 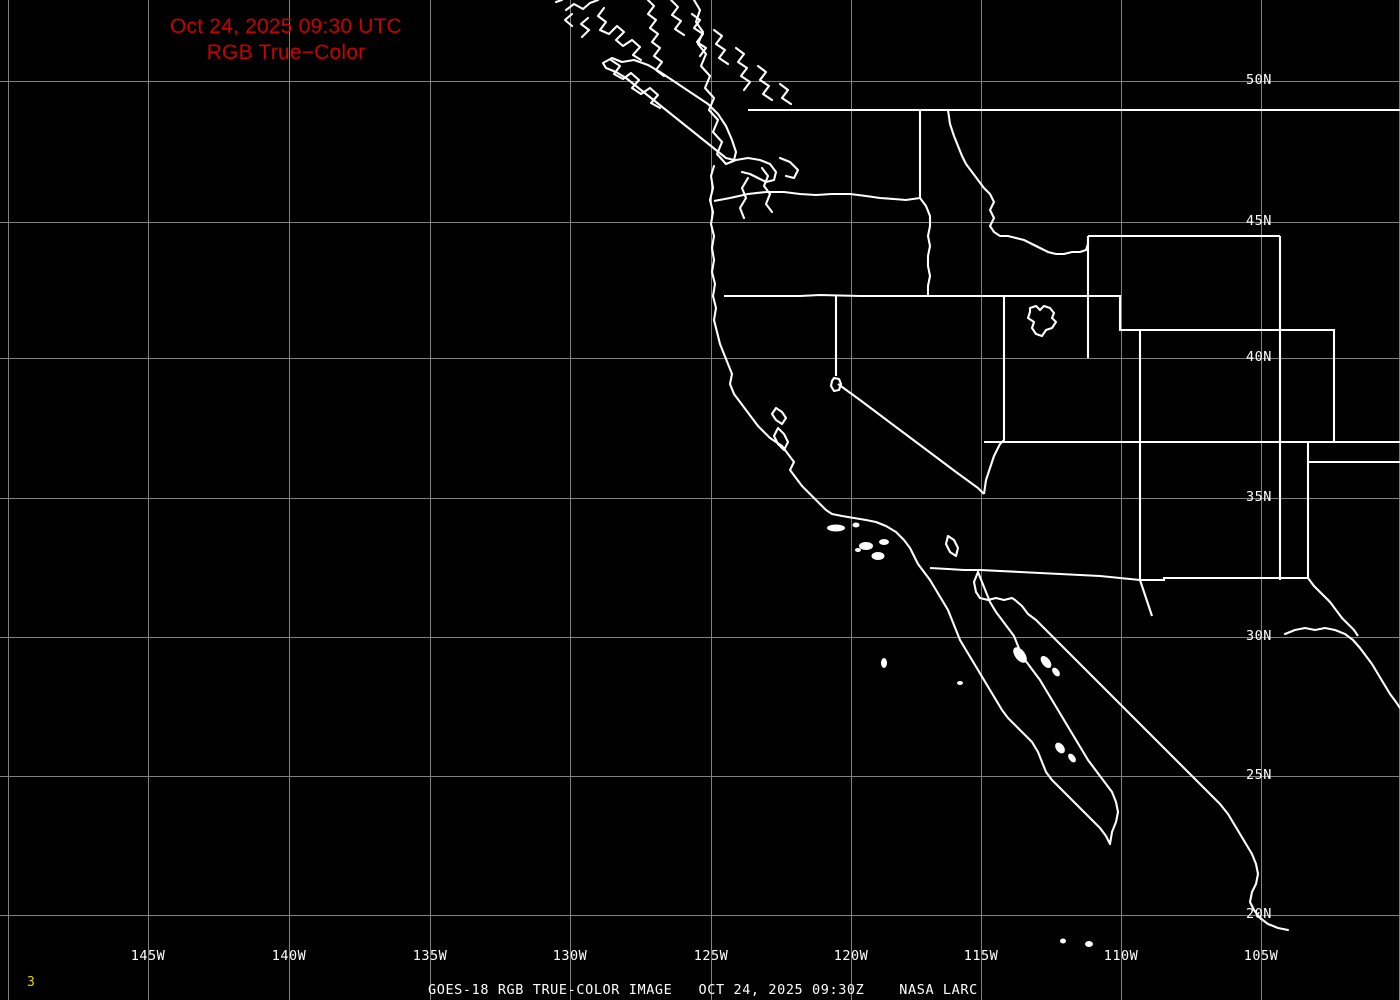 I want to click on coast-southern-california, so click(x=875, y=542).